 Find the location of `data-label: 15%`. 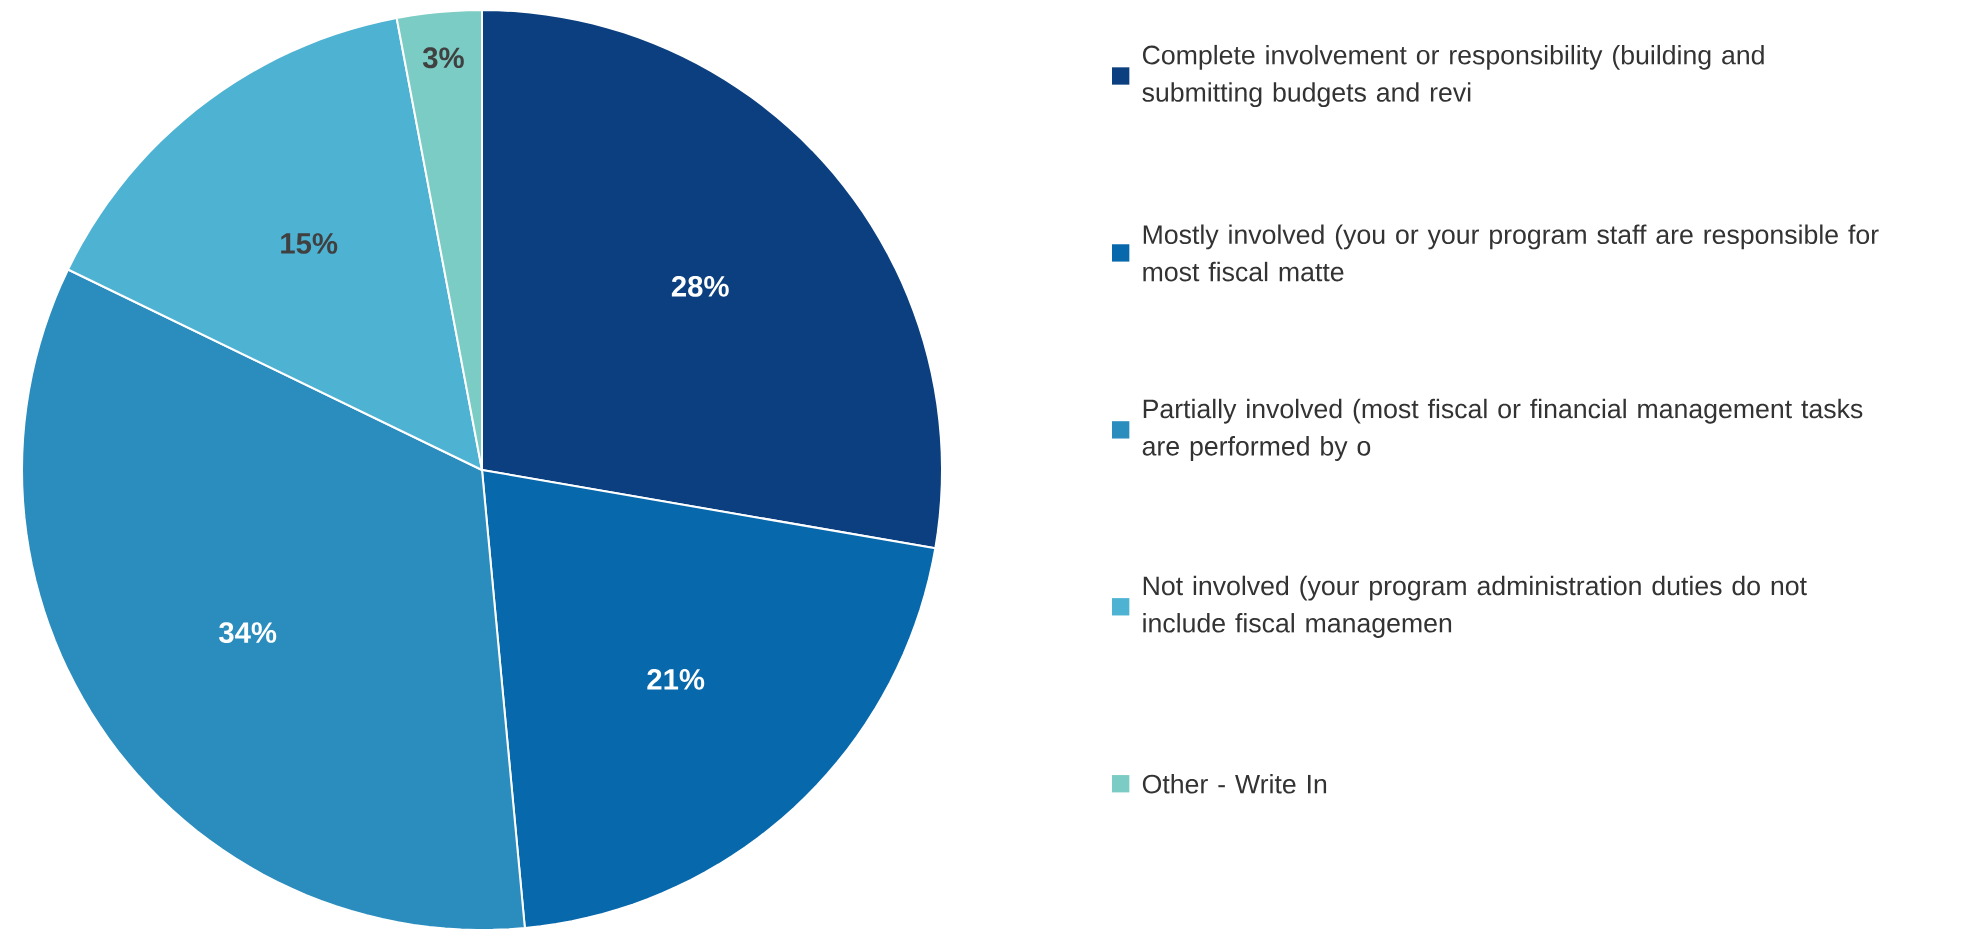

data-label: 15% is located at coordinates (309, 243).